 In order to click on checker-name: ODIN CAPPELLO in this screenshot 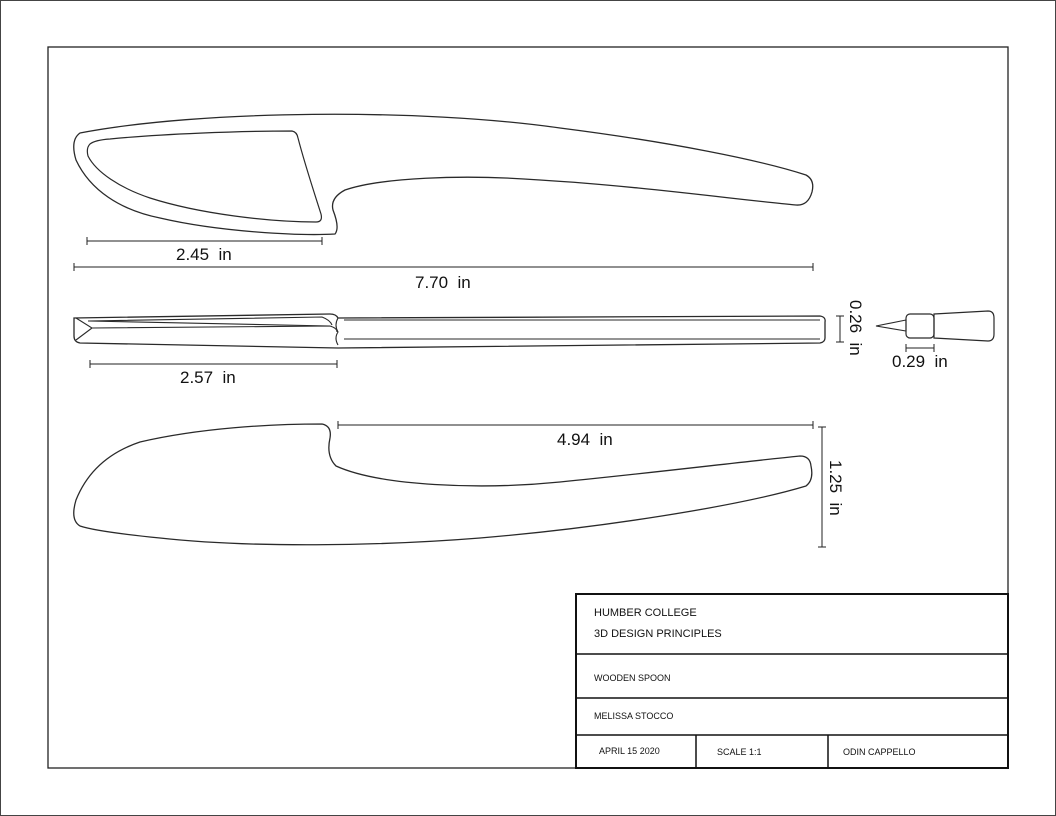, I will do `click(879, 752)`.